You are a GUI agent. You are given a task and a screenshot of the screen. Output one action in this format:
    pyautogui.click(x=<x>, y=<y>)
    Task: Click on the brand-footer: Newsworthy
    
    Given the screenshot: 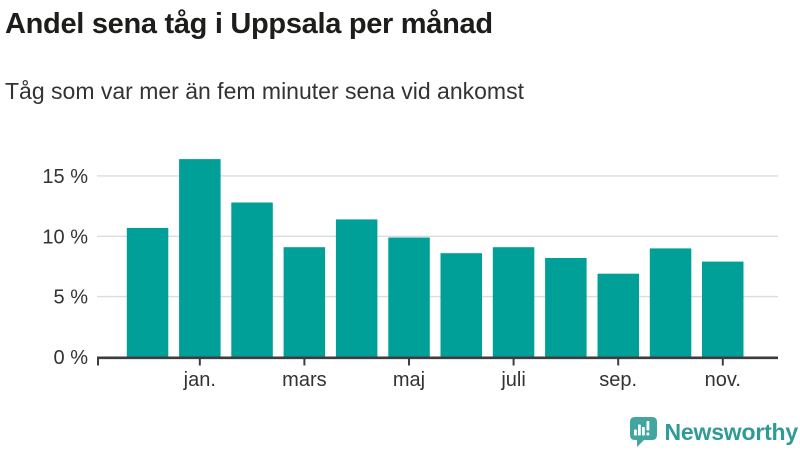 What is the action you would take?
    pyautogui.click(x=714, y=432)
    